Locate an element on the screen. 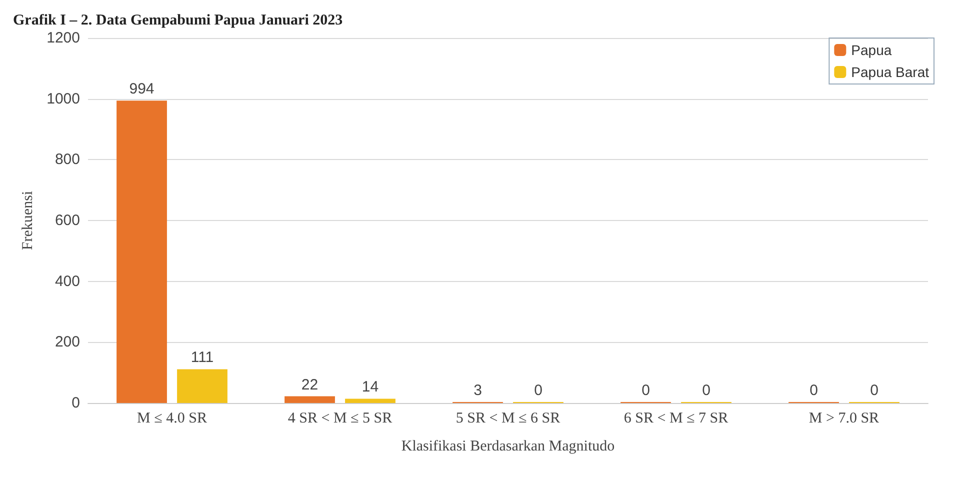  data-label: 111 is located at coordinates (202, 357).